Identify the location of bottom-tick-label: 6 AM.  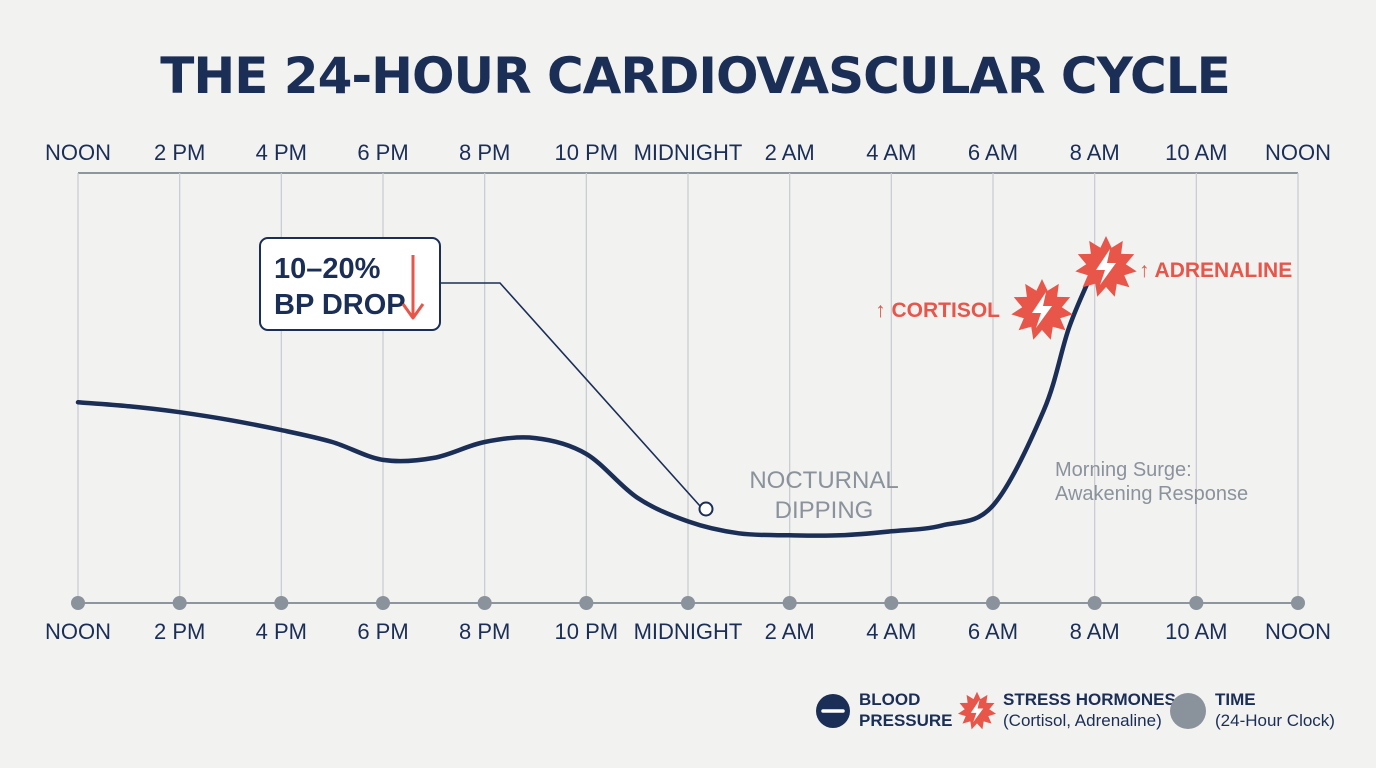
(993, 631).